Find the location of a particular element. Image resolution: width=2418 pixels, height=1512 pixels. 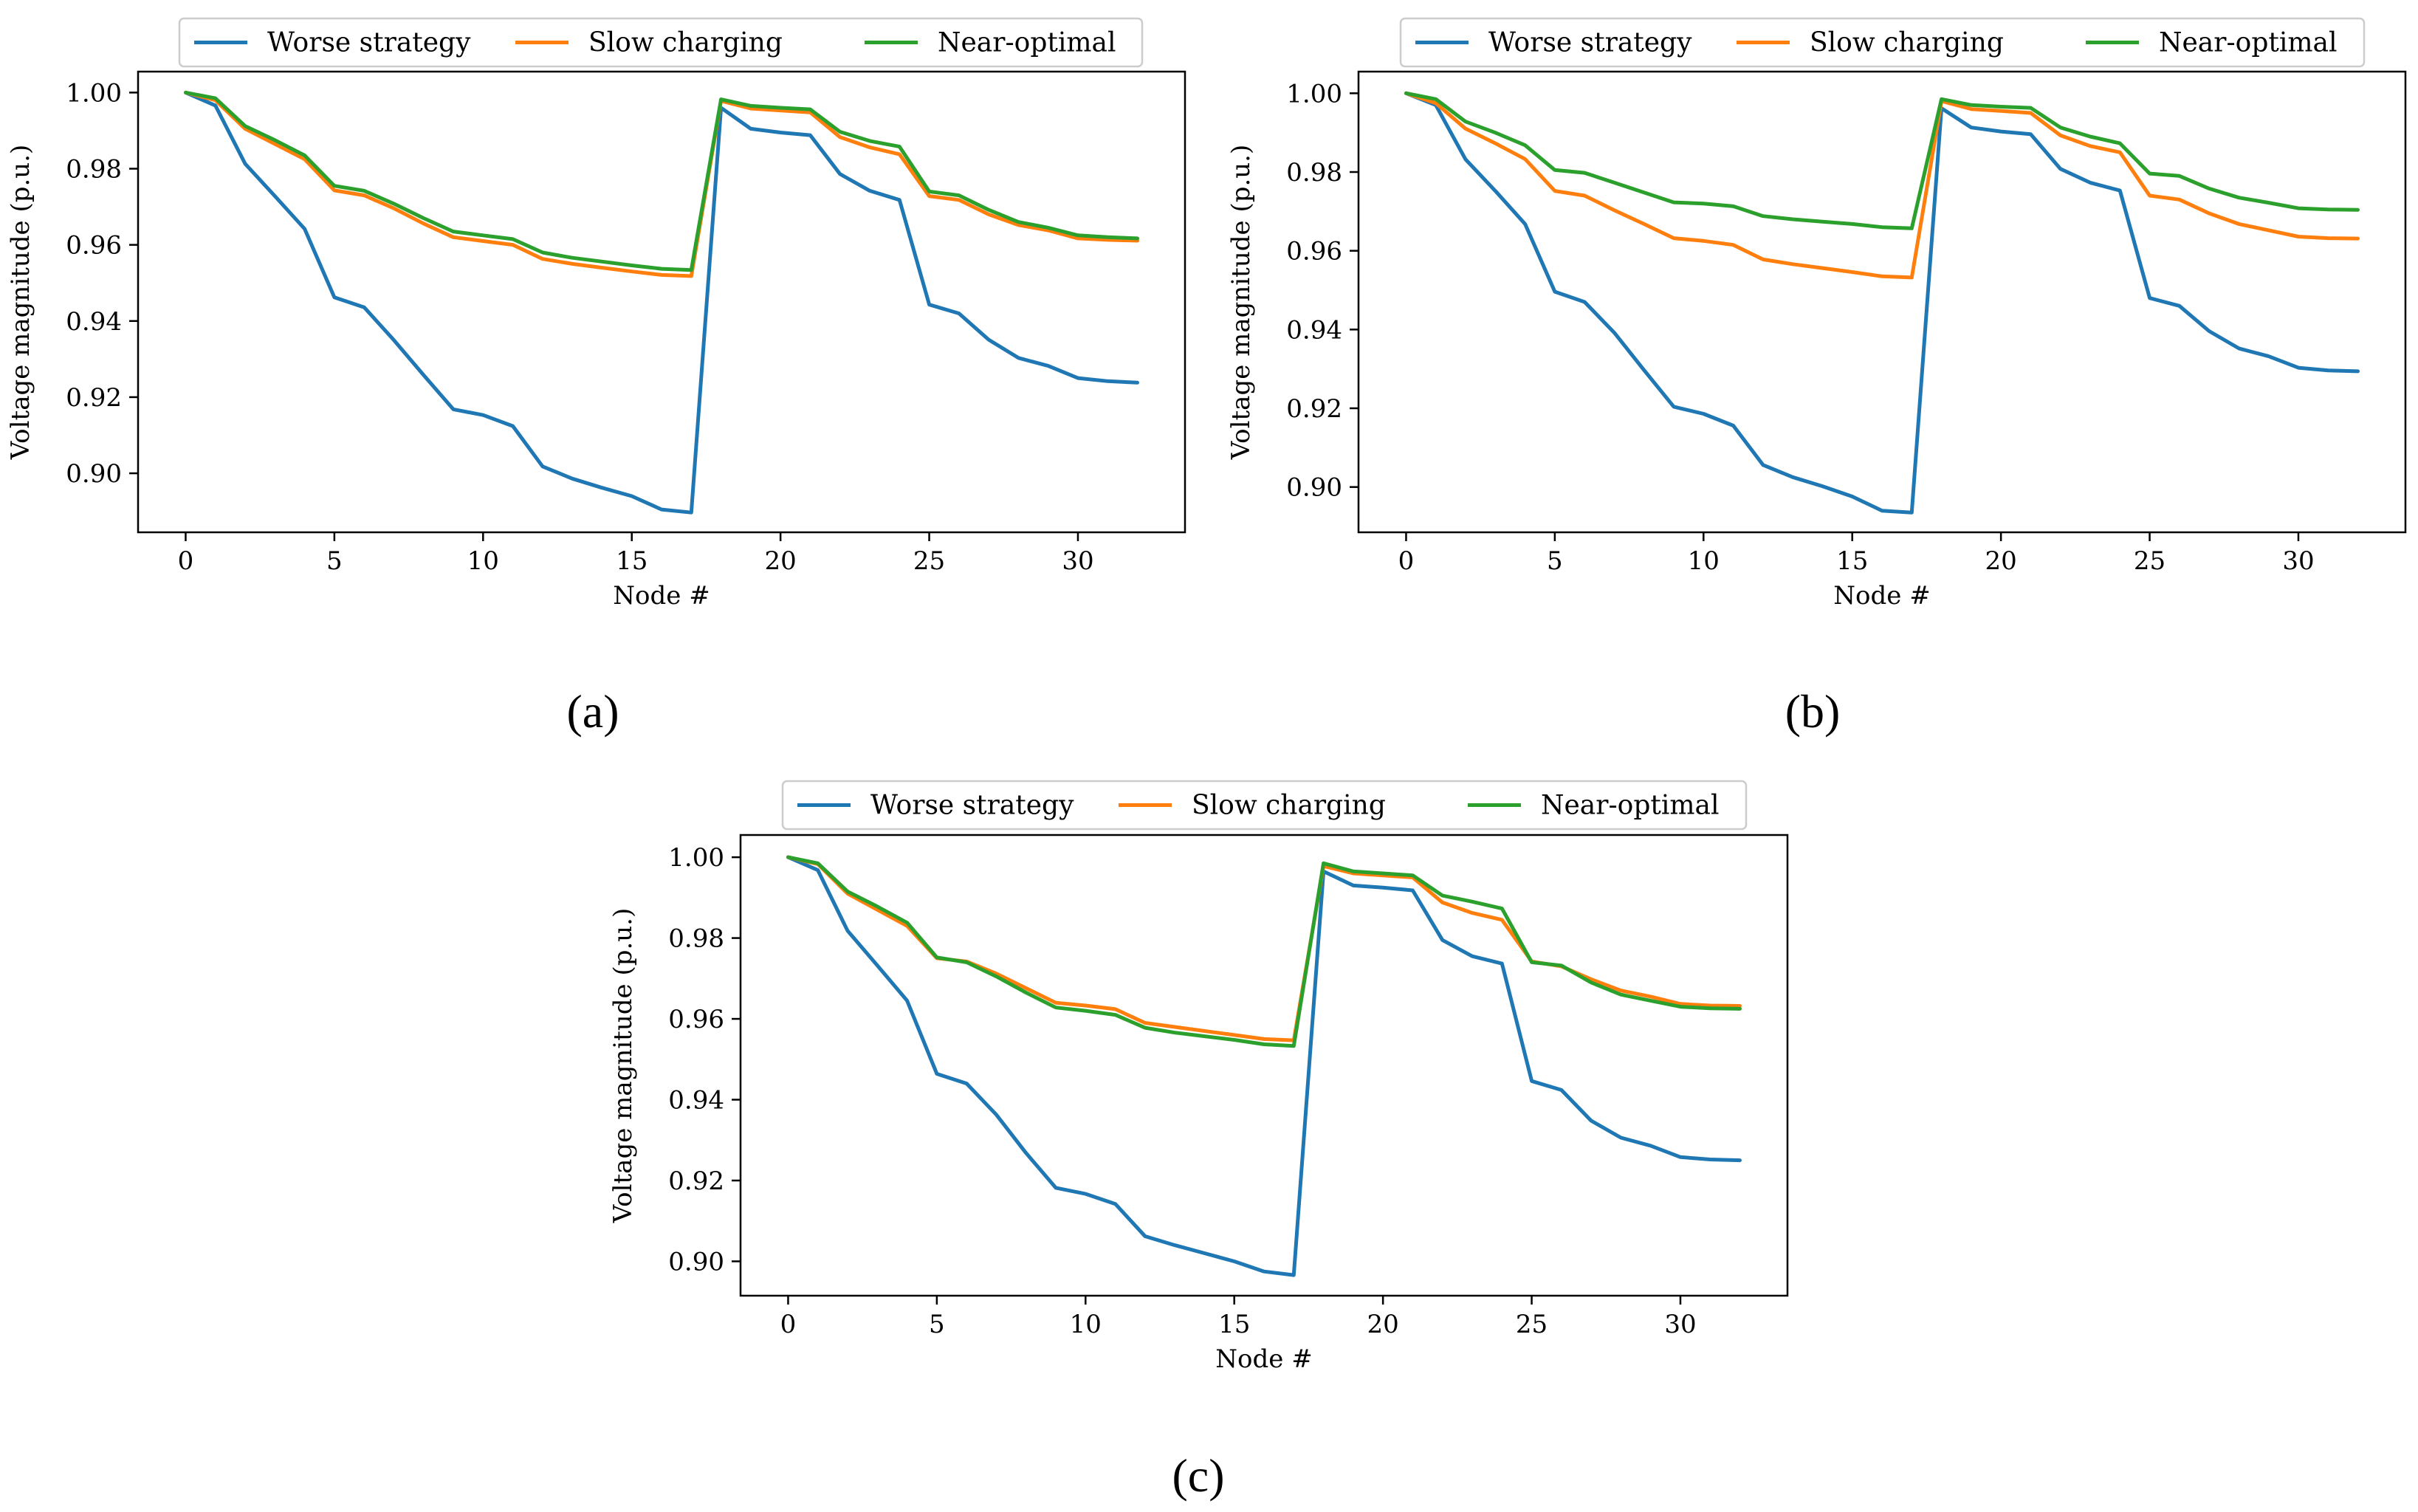

caption-b: (b) is located at coordinates (1813, 711).